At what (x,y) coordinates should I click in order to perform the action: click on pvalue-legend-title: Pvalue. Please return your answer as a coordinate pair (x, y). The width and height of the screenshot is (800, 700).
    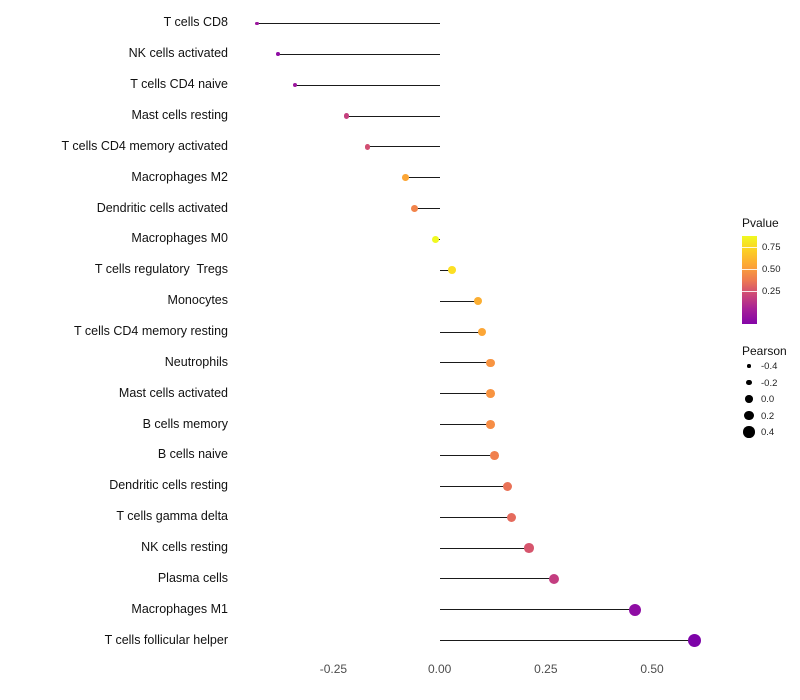
    Looking at the image, I should click on (760, 223).